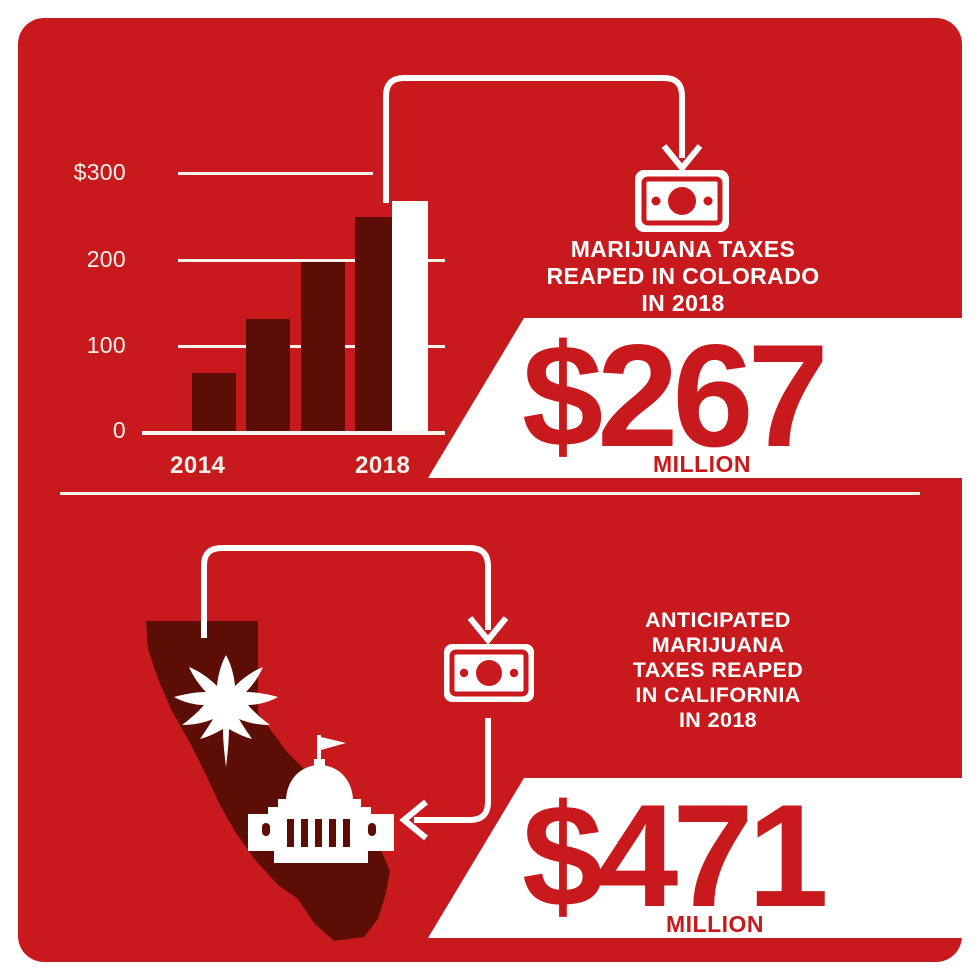  Describe the element at coordinates (99, 172) in the screenshot. I see `ytick-label-300: $300` at that location.